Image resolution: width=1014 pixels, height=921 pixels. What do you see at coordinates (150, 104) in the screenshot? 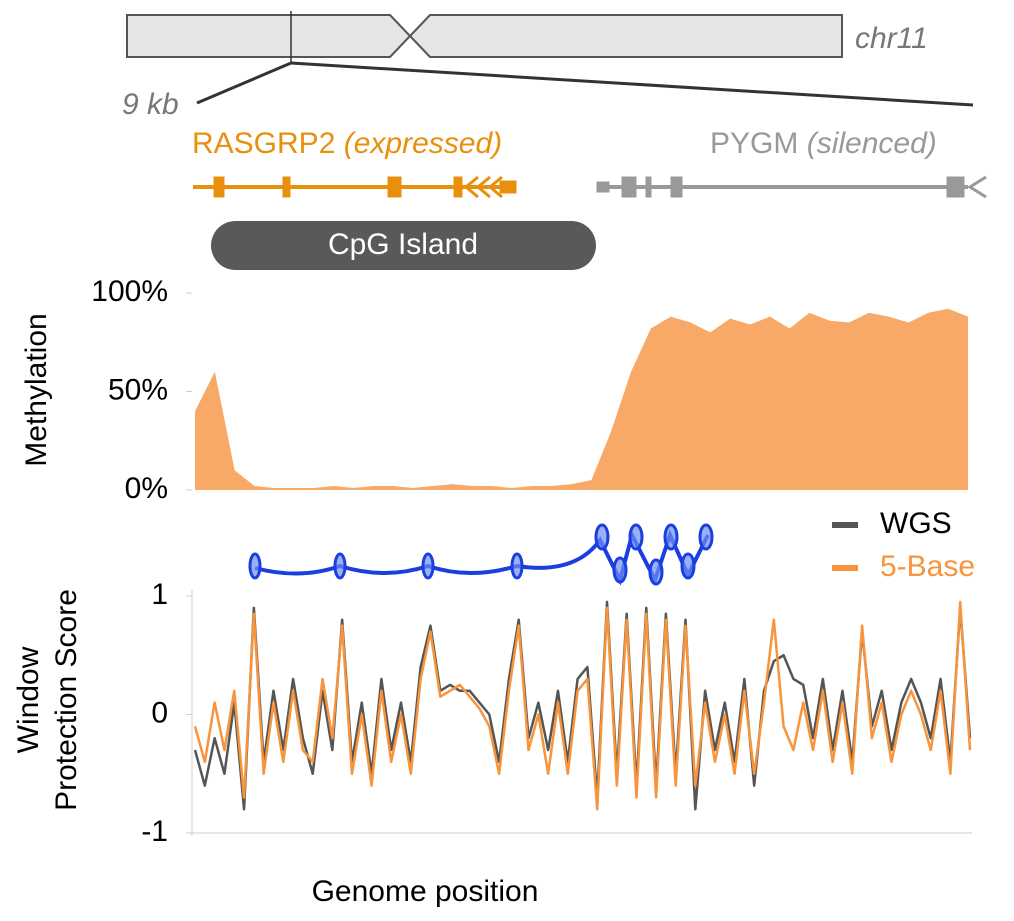
I see `scale-label: 9 kb` at bounding box center [150, 104].